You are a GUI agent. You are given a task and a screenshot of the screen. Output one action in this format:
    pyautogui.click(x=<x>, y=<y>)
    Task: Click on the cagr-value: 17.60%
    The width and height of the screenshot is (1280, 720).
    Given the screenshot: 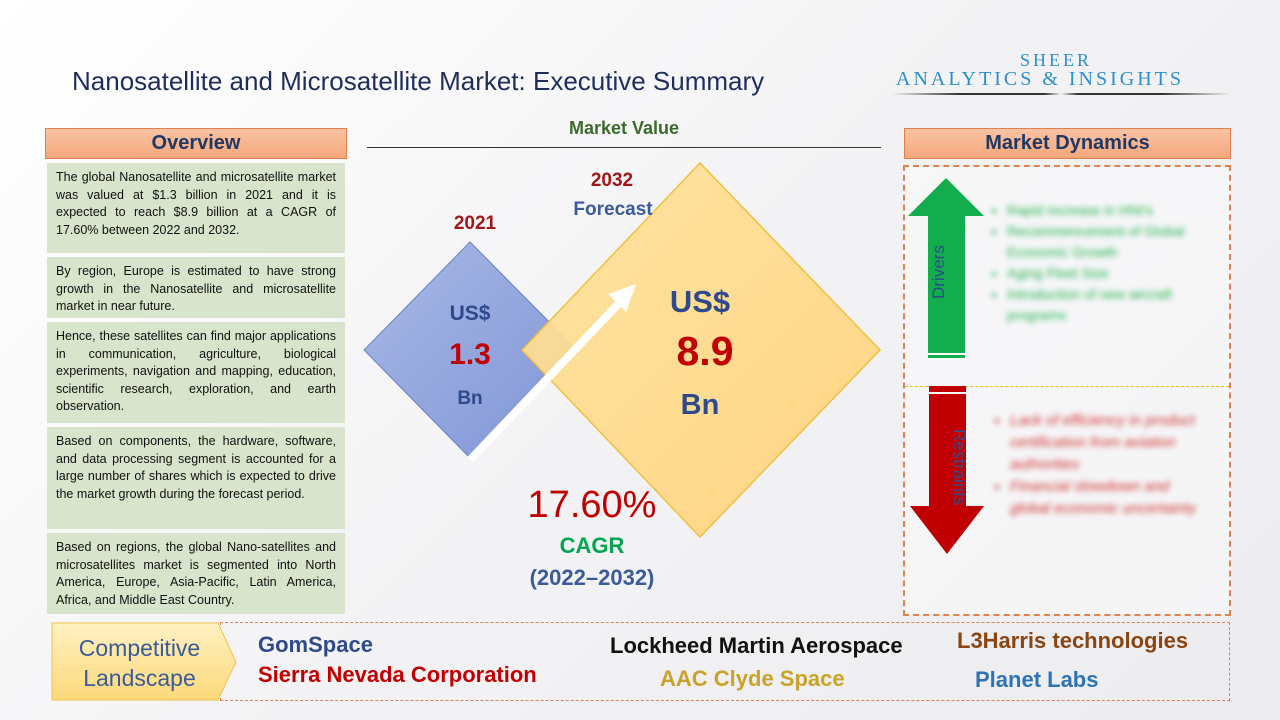 What is the action you would take?
    pyautogui.click(x=592, y=505)
    